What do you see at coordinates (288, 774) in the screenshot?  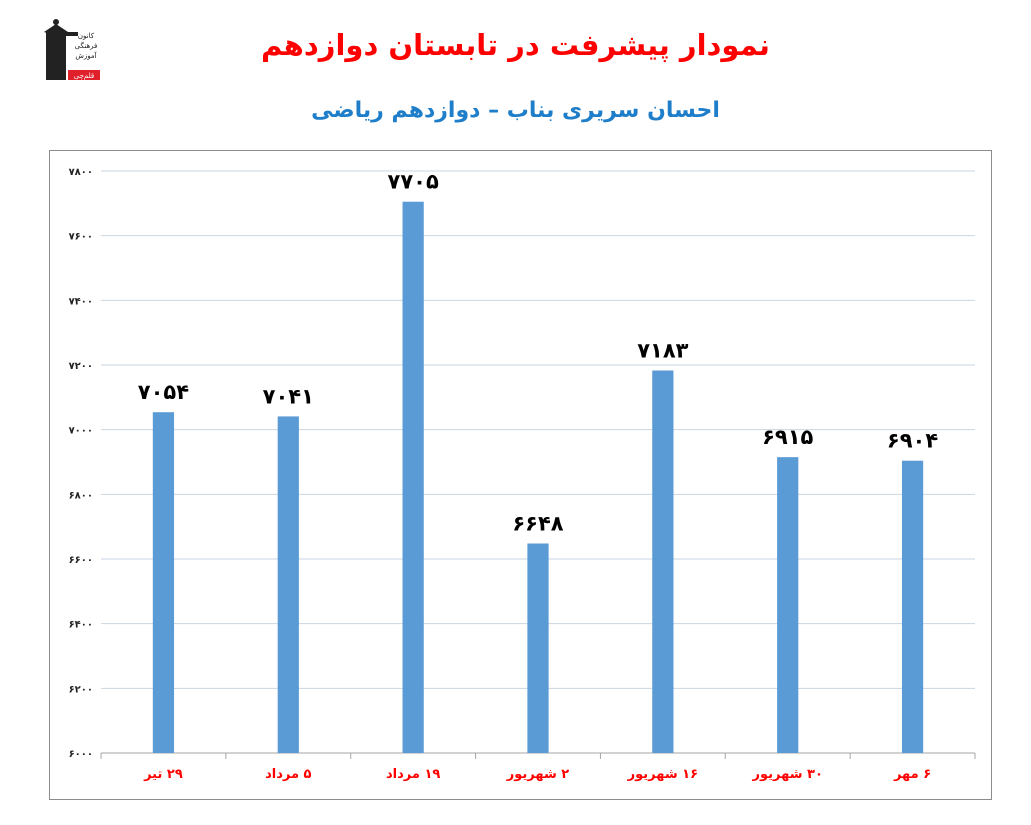 I see `x-category-label: ۵ مرداد` at bounding box center [288, 774].